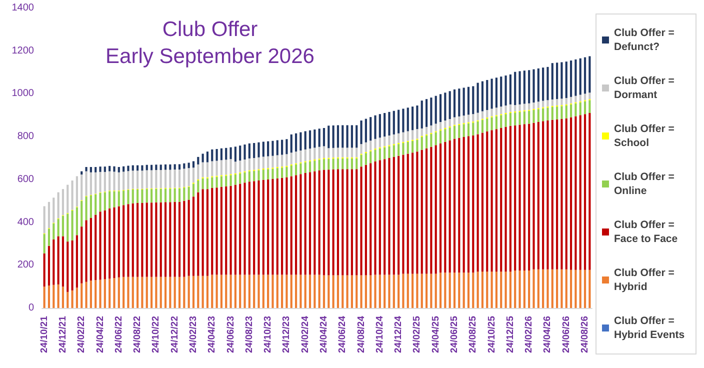  I want to click on y-tick-label: 600, so click(25, 179).